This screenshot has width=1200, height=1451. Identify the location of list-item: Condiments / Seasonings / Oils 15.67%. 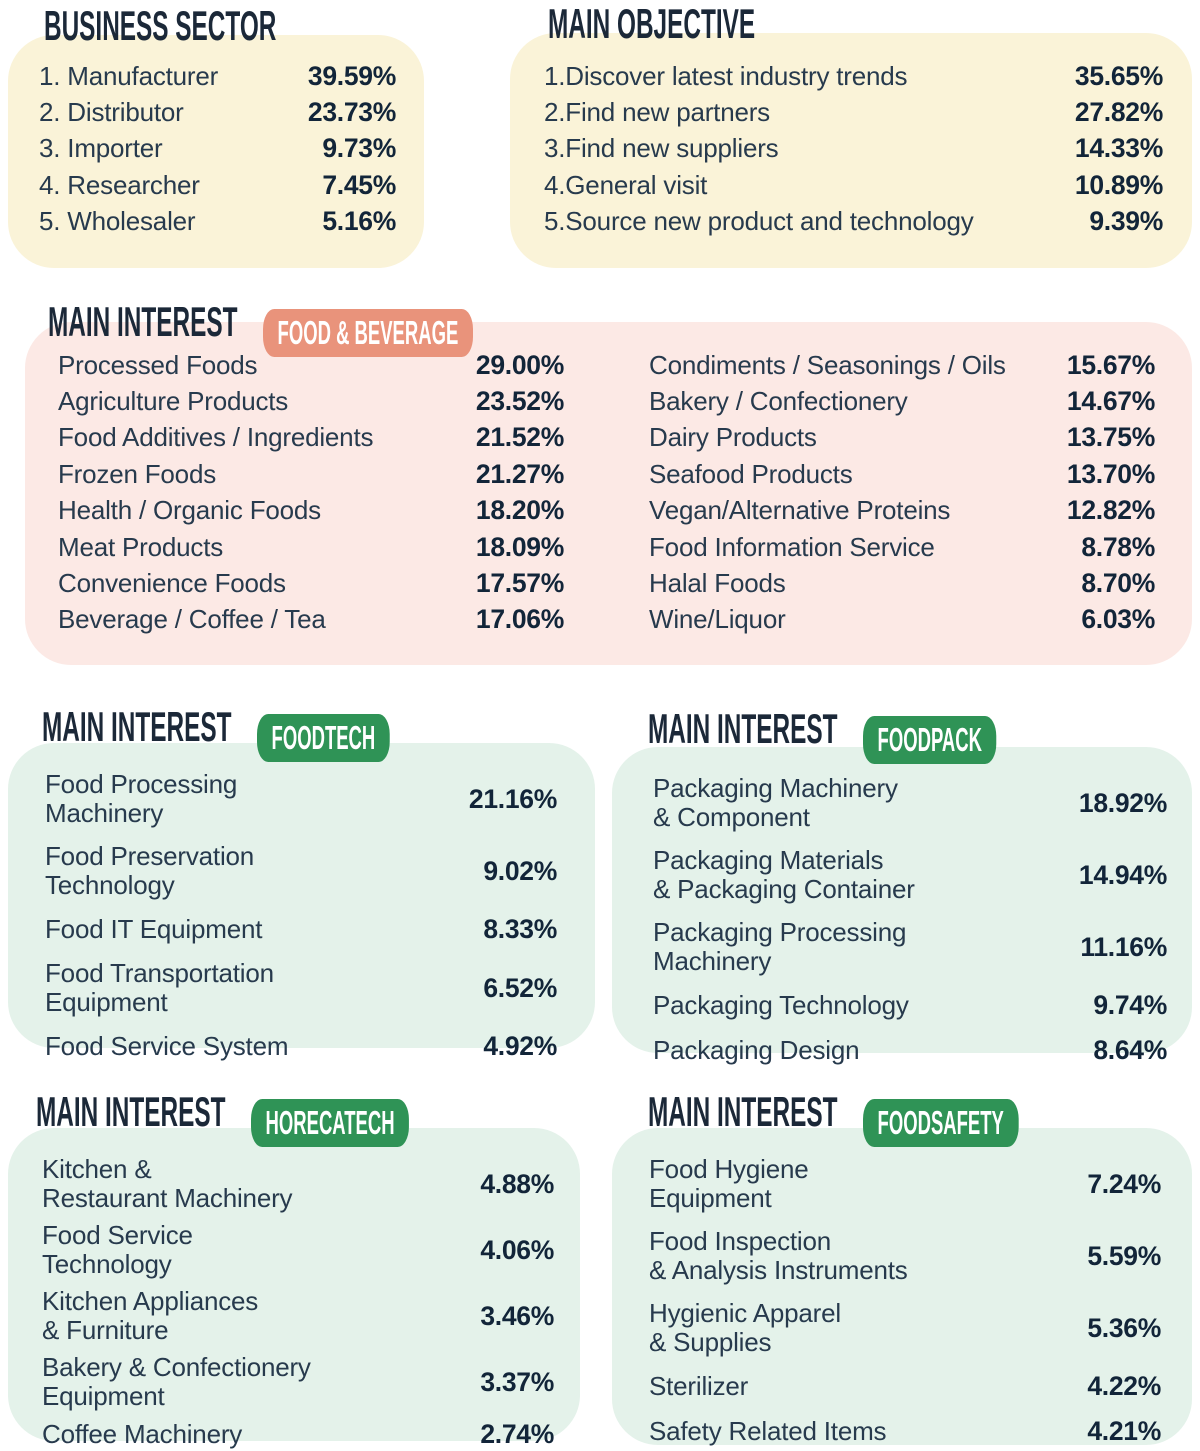
(902, 365).